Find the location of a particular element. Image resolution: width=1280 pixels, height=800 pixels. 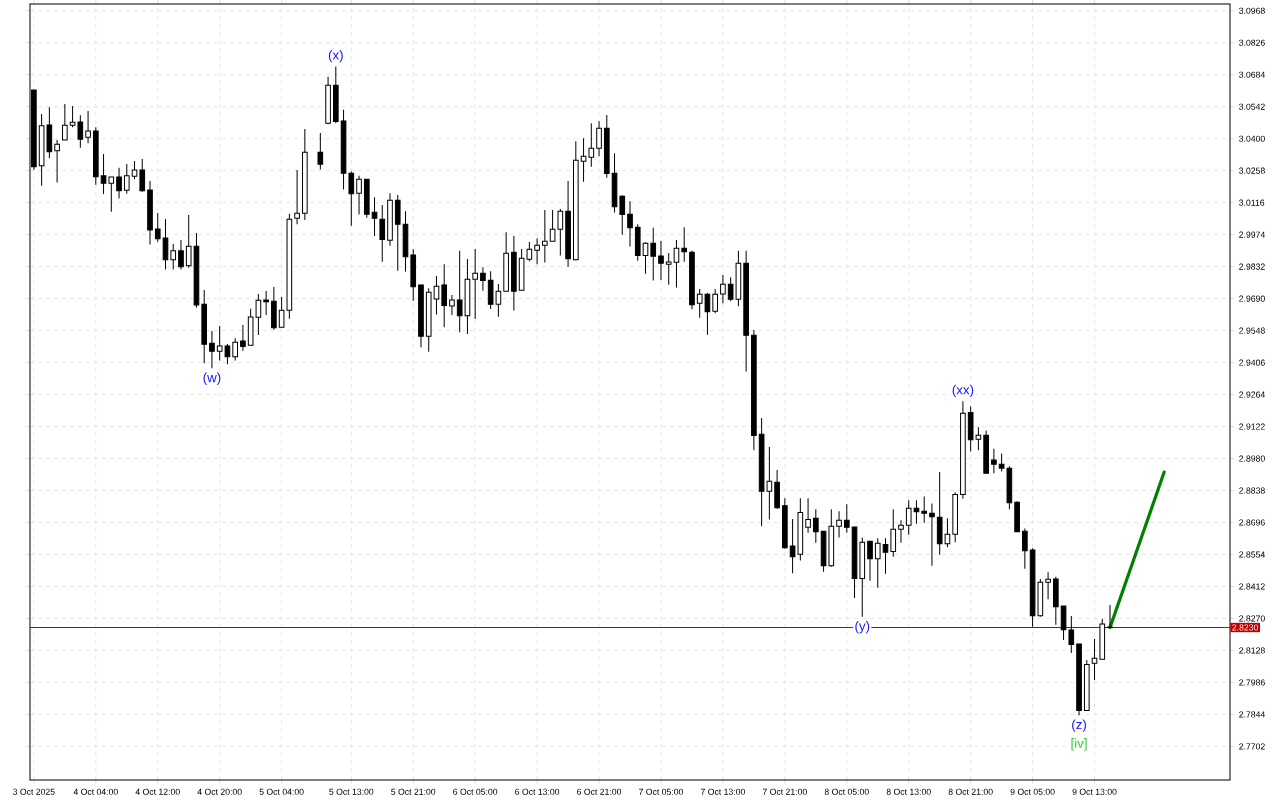

y-tick-label: 2.8128 is located at coordinates (1252, 650).